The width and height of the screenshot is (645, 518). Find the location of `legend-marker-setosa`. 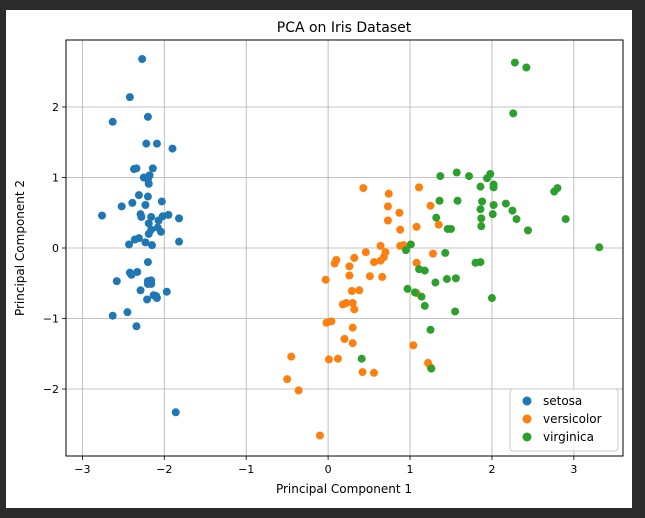

legend-marker-setosa is located at coordinates (527, 401).